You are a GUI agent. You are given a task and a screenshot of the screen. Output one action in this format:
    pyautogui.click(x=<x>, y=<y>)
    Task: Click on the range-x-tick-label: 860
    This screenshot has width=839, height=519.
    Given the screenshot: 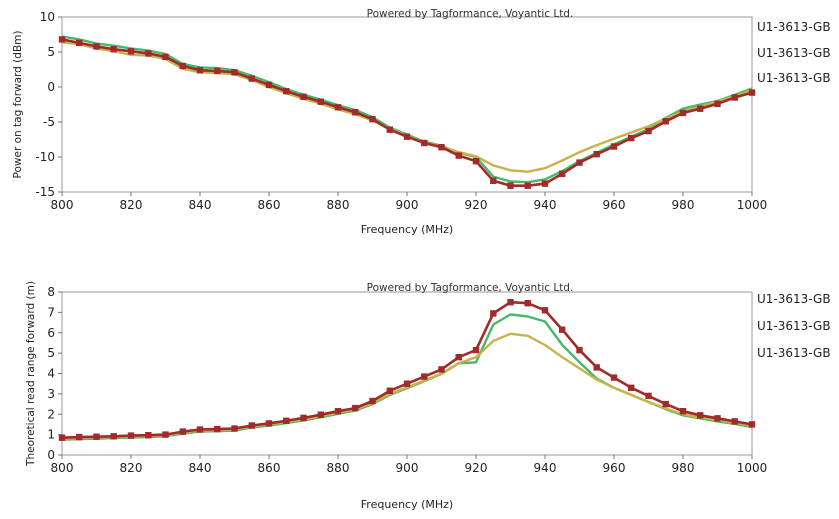 What is the action you would take?
    pyautogui.click(x=269, y=468)
    